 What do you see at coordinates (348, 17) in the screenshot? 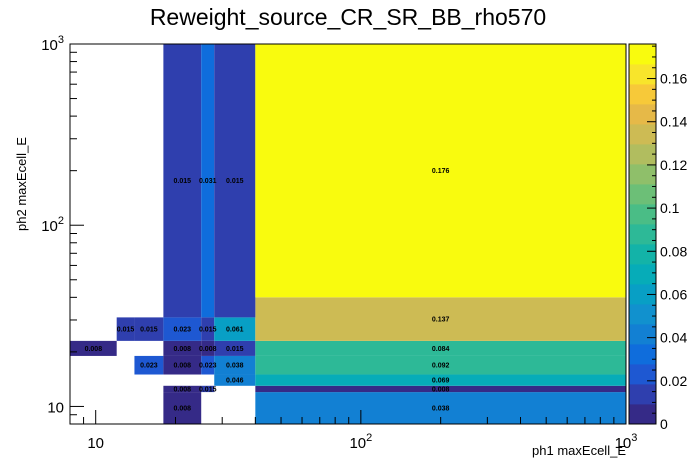
I see `chart-title: Reweight_source_CR_SR_BB_rho570` at bounding box center [348, 17].